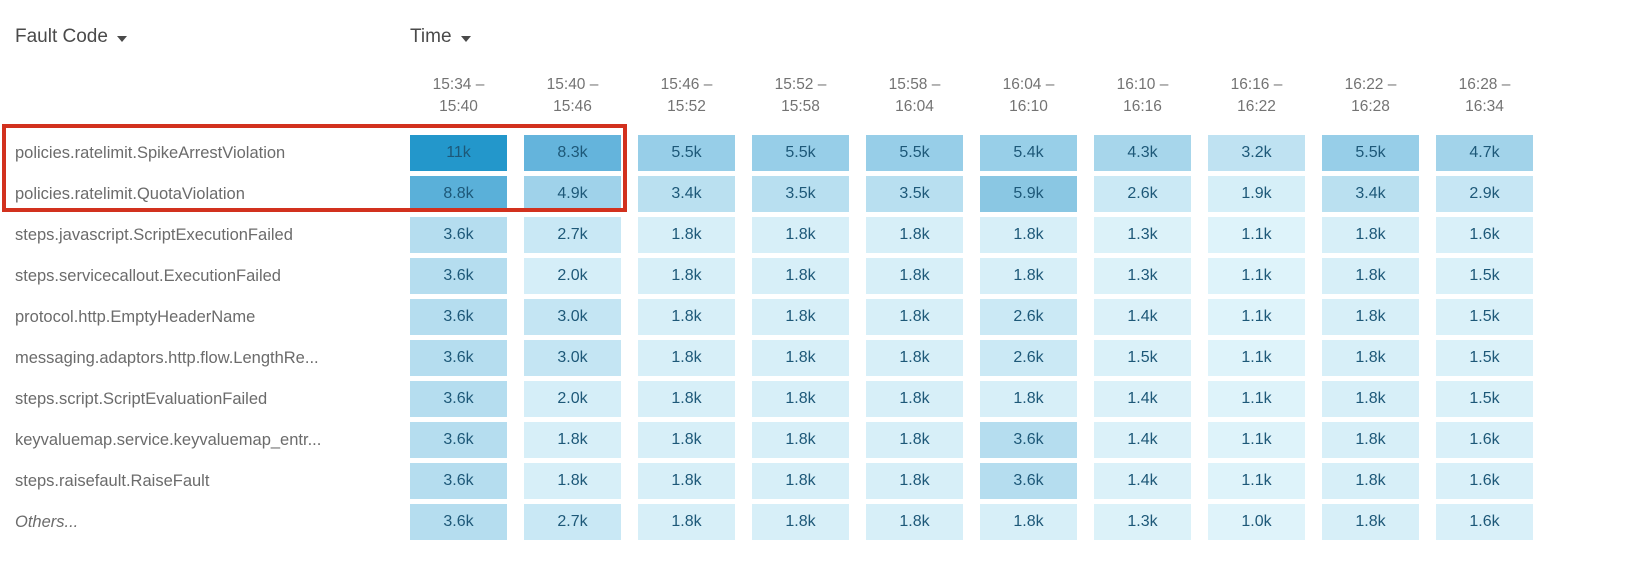 The width and height of the screenshot is (1636, 572). What do you see at coordinates (458, 194) in the screenshot?
I see `heatmap-cell: 8.8k` at bounding box center [458, 194].